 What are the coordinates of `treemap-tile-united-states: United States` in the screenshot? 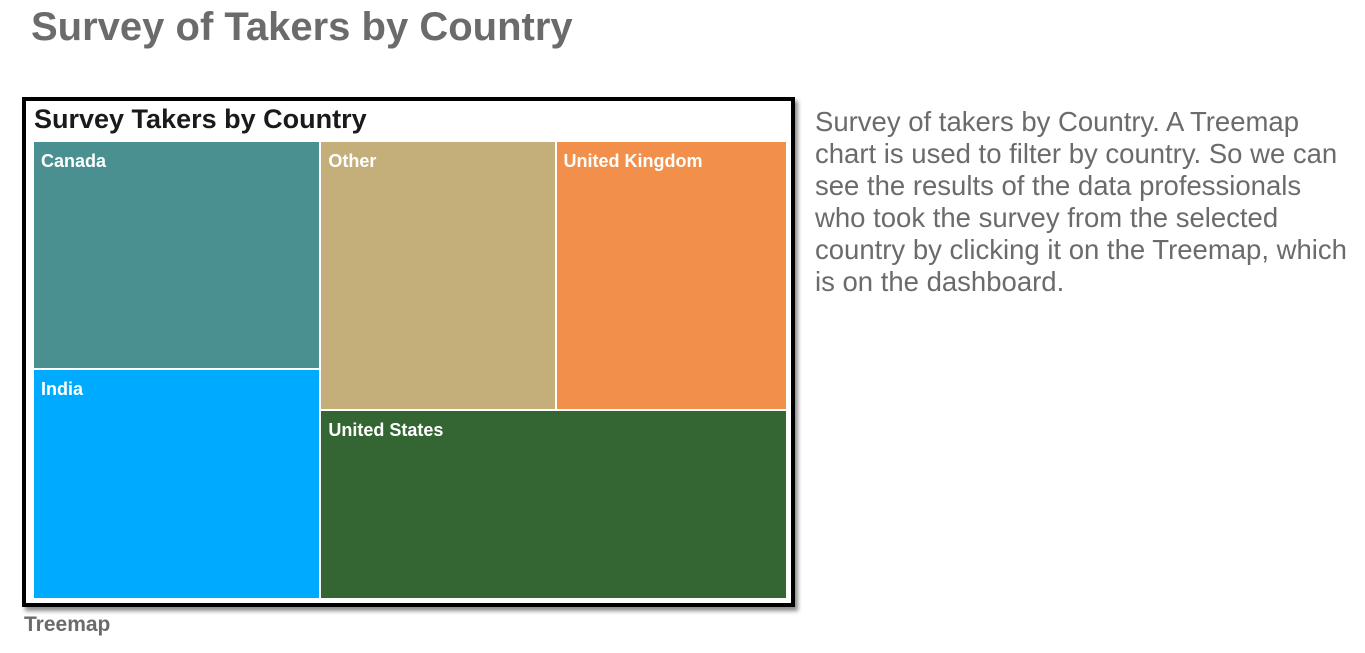 It's located at (553, 504).